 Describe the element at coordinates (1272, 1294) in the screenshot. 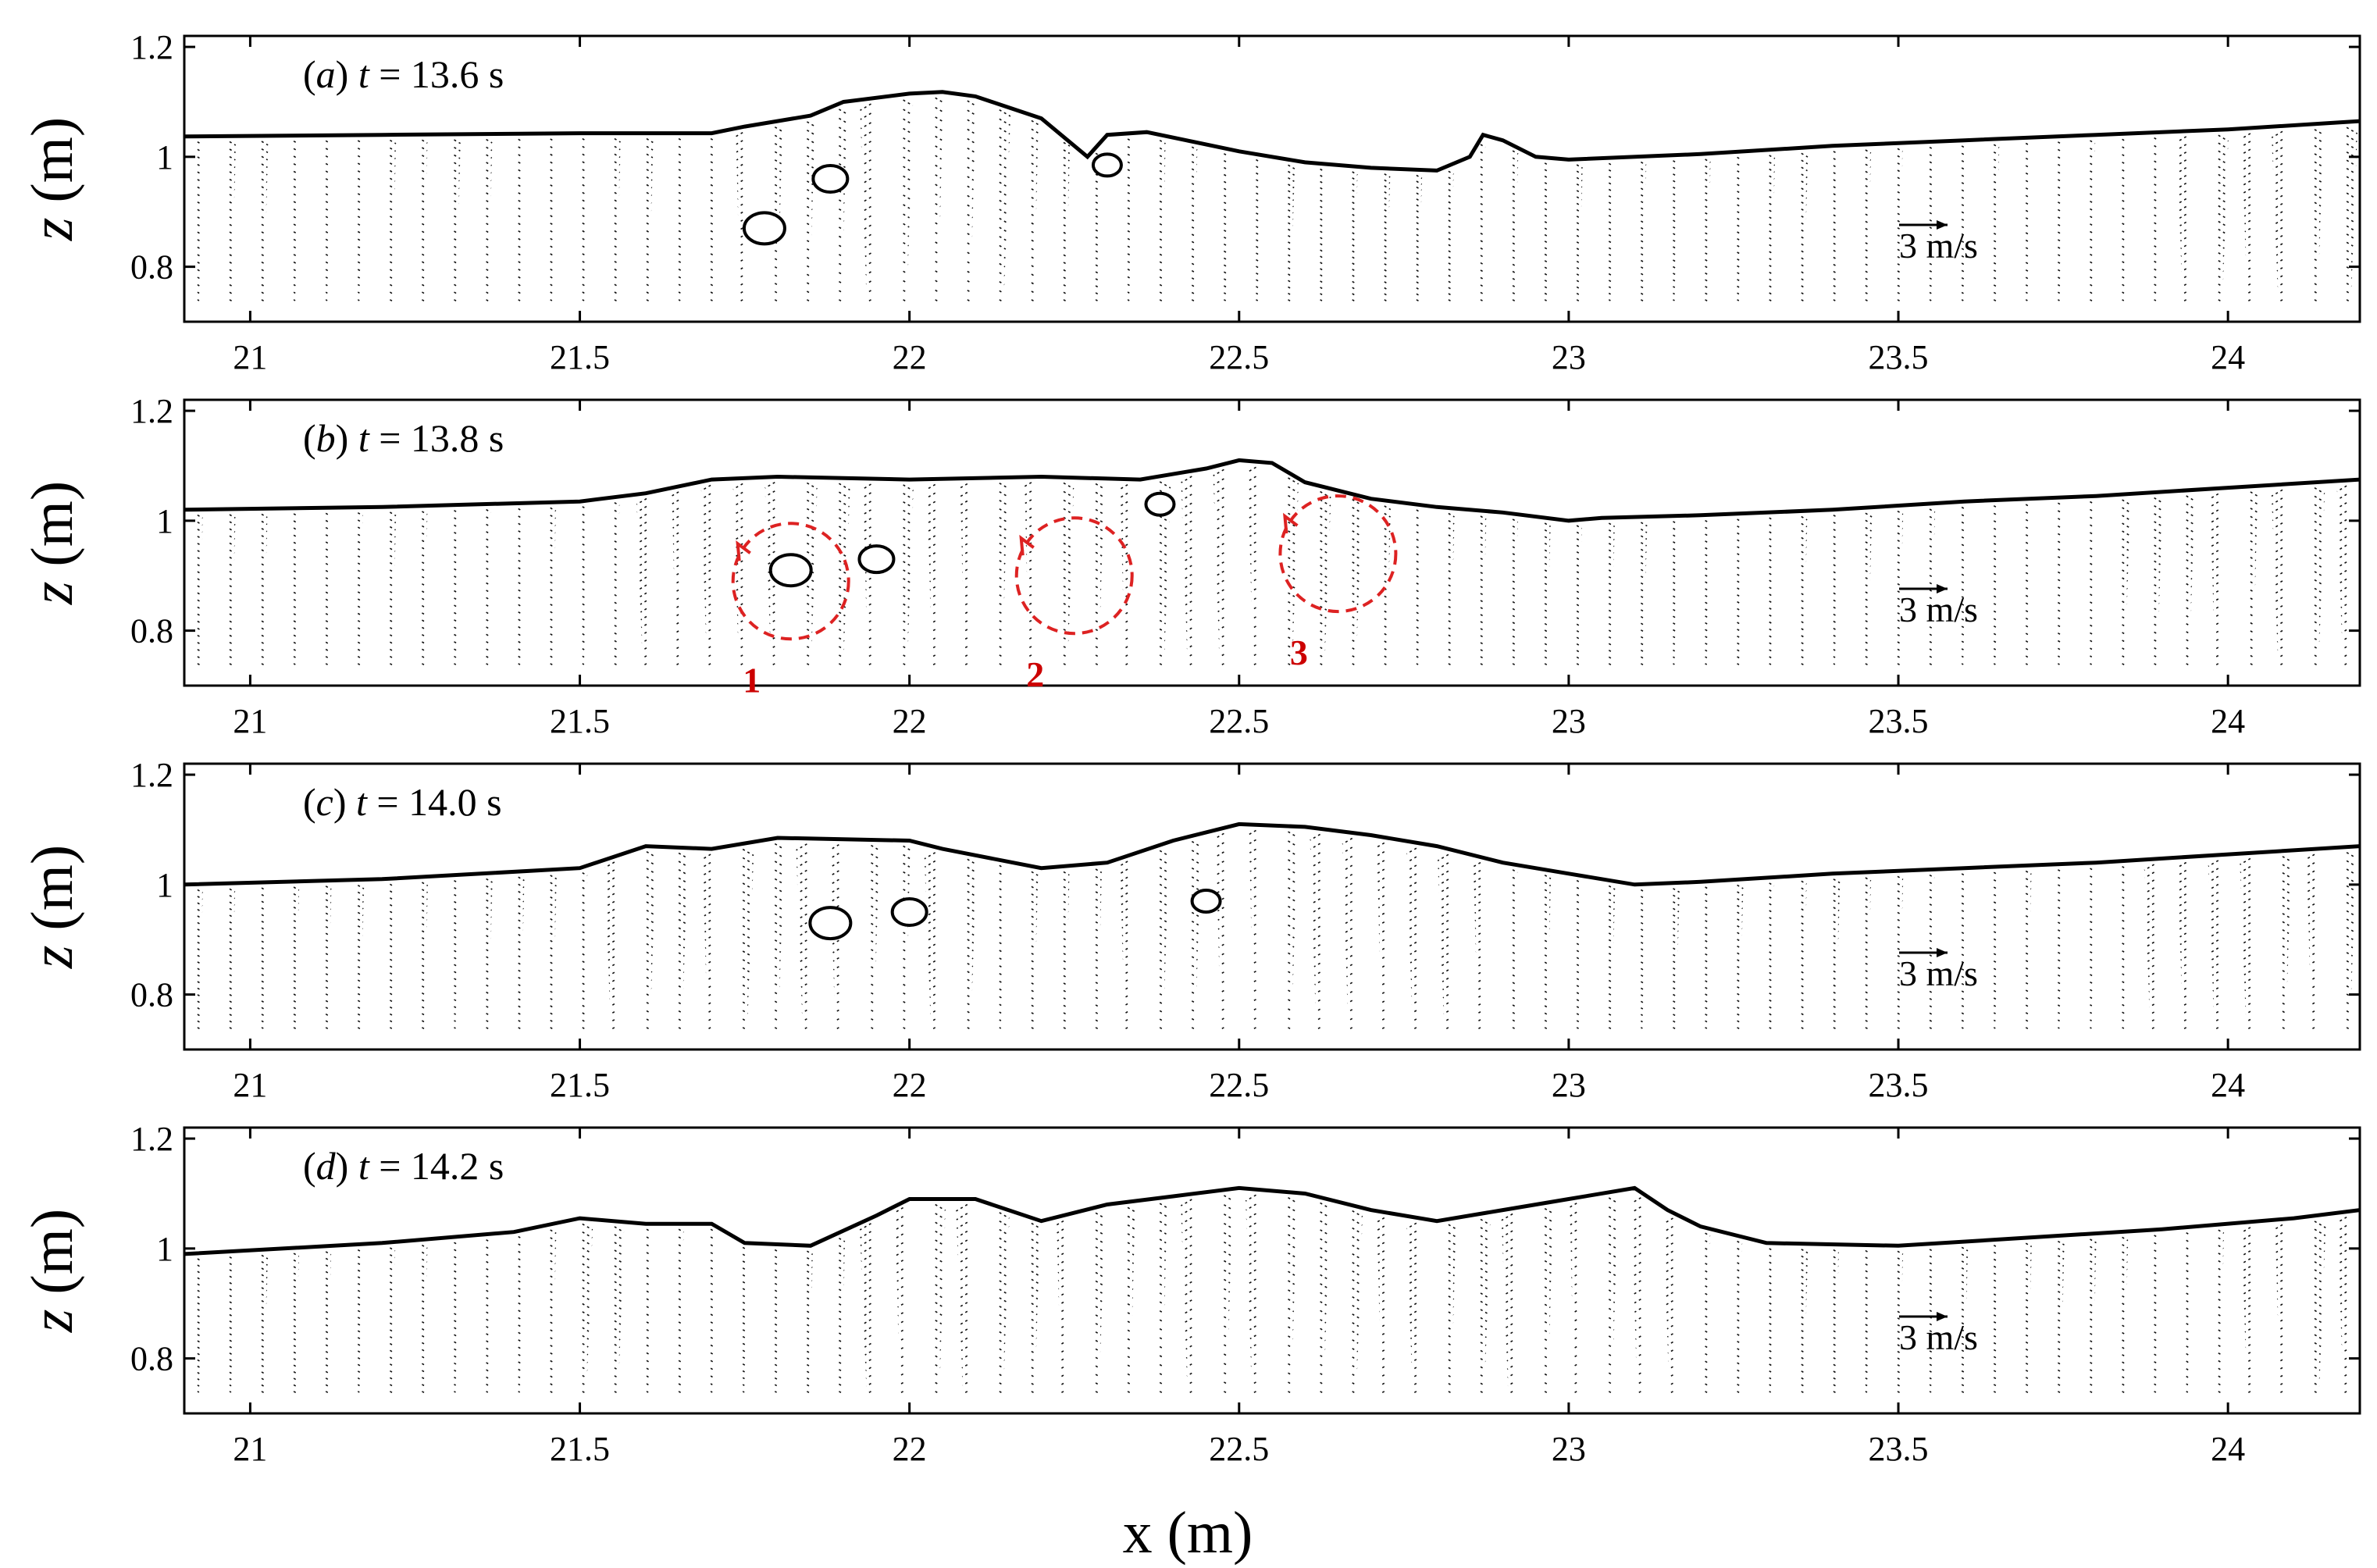

I see `velocity-vectors` at that location.